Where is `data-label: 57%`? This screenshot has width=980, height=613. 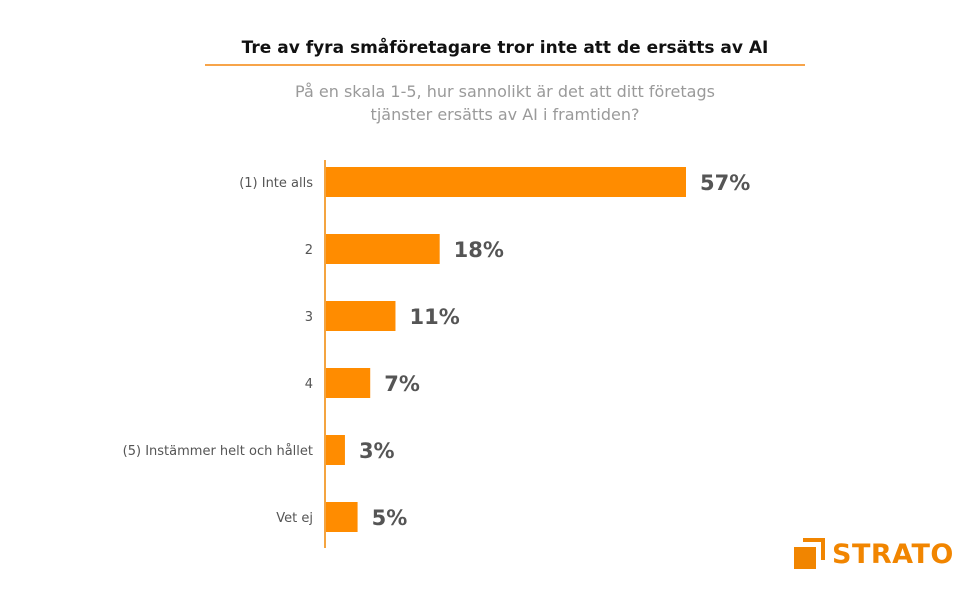
data-label: 57% is located at coordinates (725, 183).